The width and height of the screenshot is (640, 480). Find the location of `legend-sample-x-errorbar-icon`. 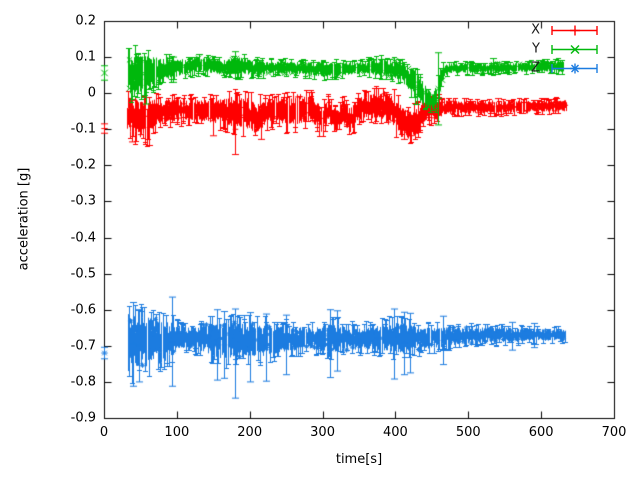

legend-sample-x-errorbar-icon is located at coordinates (574, 30).